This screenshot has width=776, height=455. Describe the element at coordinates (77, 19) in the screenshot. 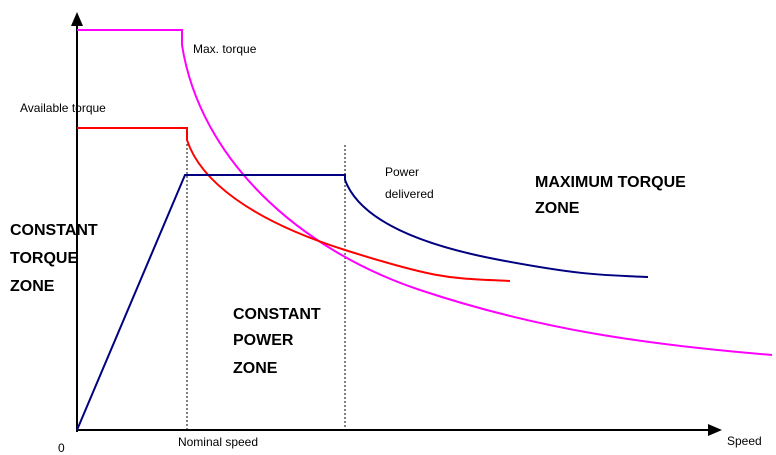

I see `y-arrow` at that location.